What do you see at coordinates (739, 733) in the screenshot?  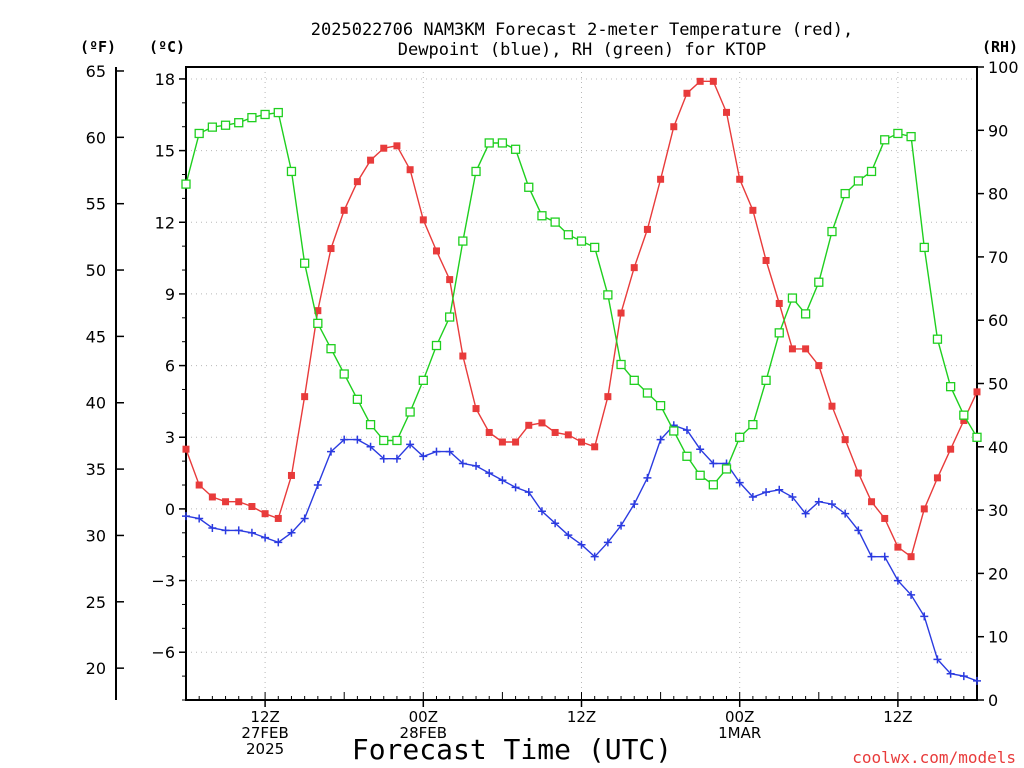 I see `x-tick-label: 1MAR` at bounding box center [739, 733].